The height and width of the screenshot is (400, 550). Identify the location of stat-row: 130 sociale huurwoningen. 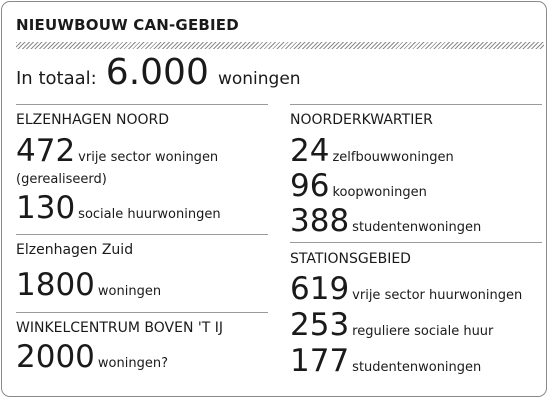
(118, 208).